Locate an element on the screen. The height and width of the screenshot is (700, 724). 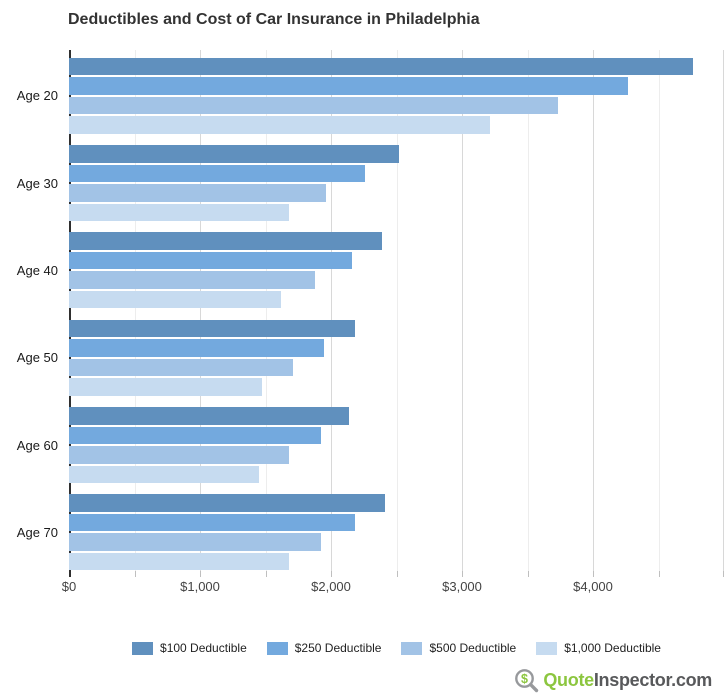
brand-text: QuoteInspector.com is located at coordinates (627, 680).